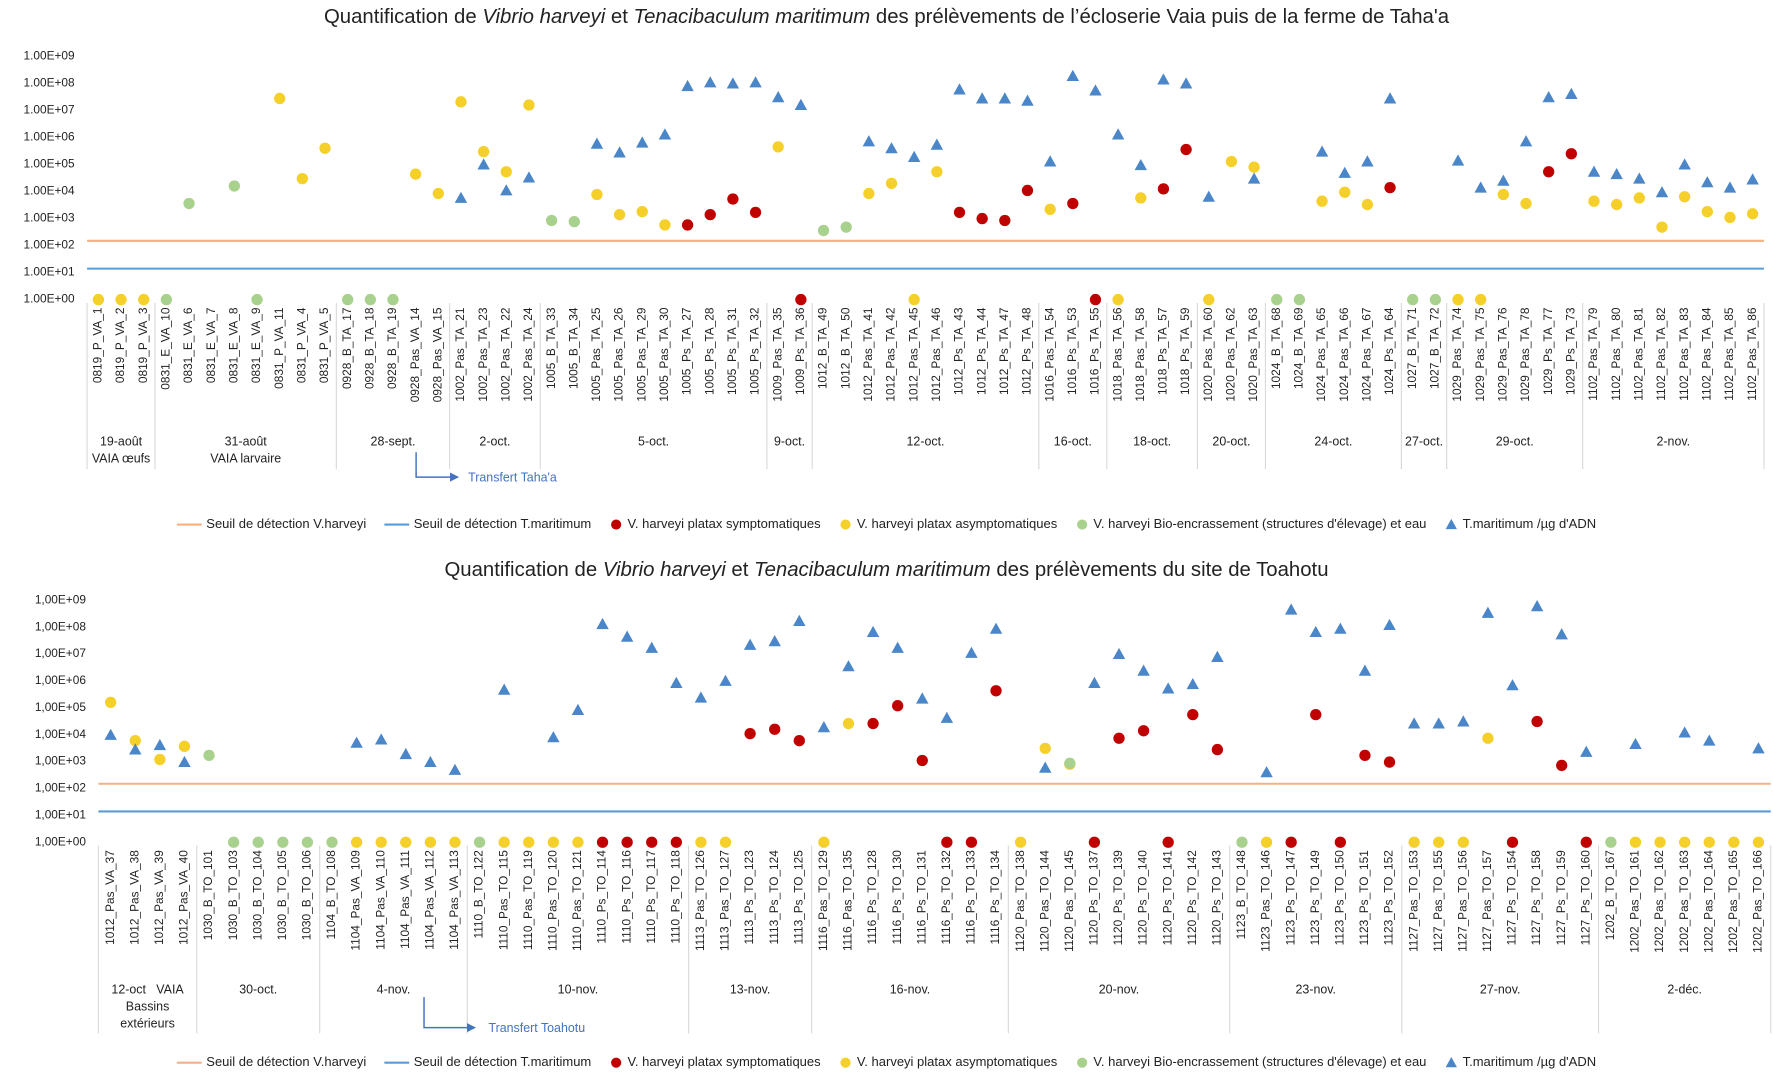 The width and height of the screenshot is (1773, 1074). What do you see at coordinates (394, 990) in the screenshot?
I see `group-label: 4-nov.` at bounding box center [394, 990].